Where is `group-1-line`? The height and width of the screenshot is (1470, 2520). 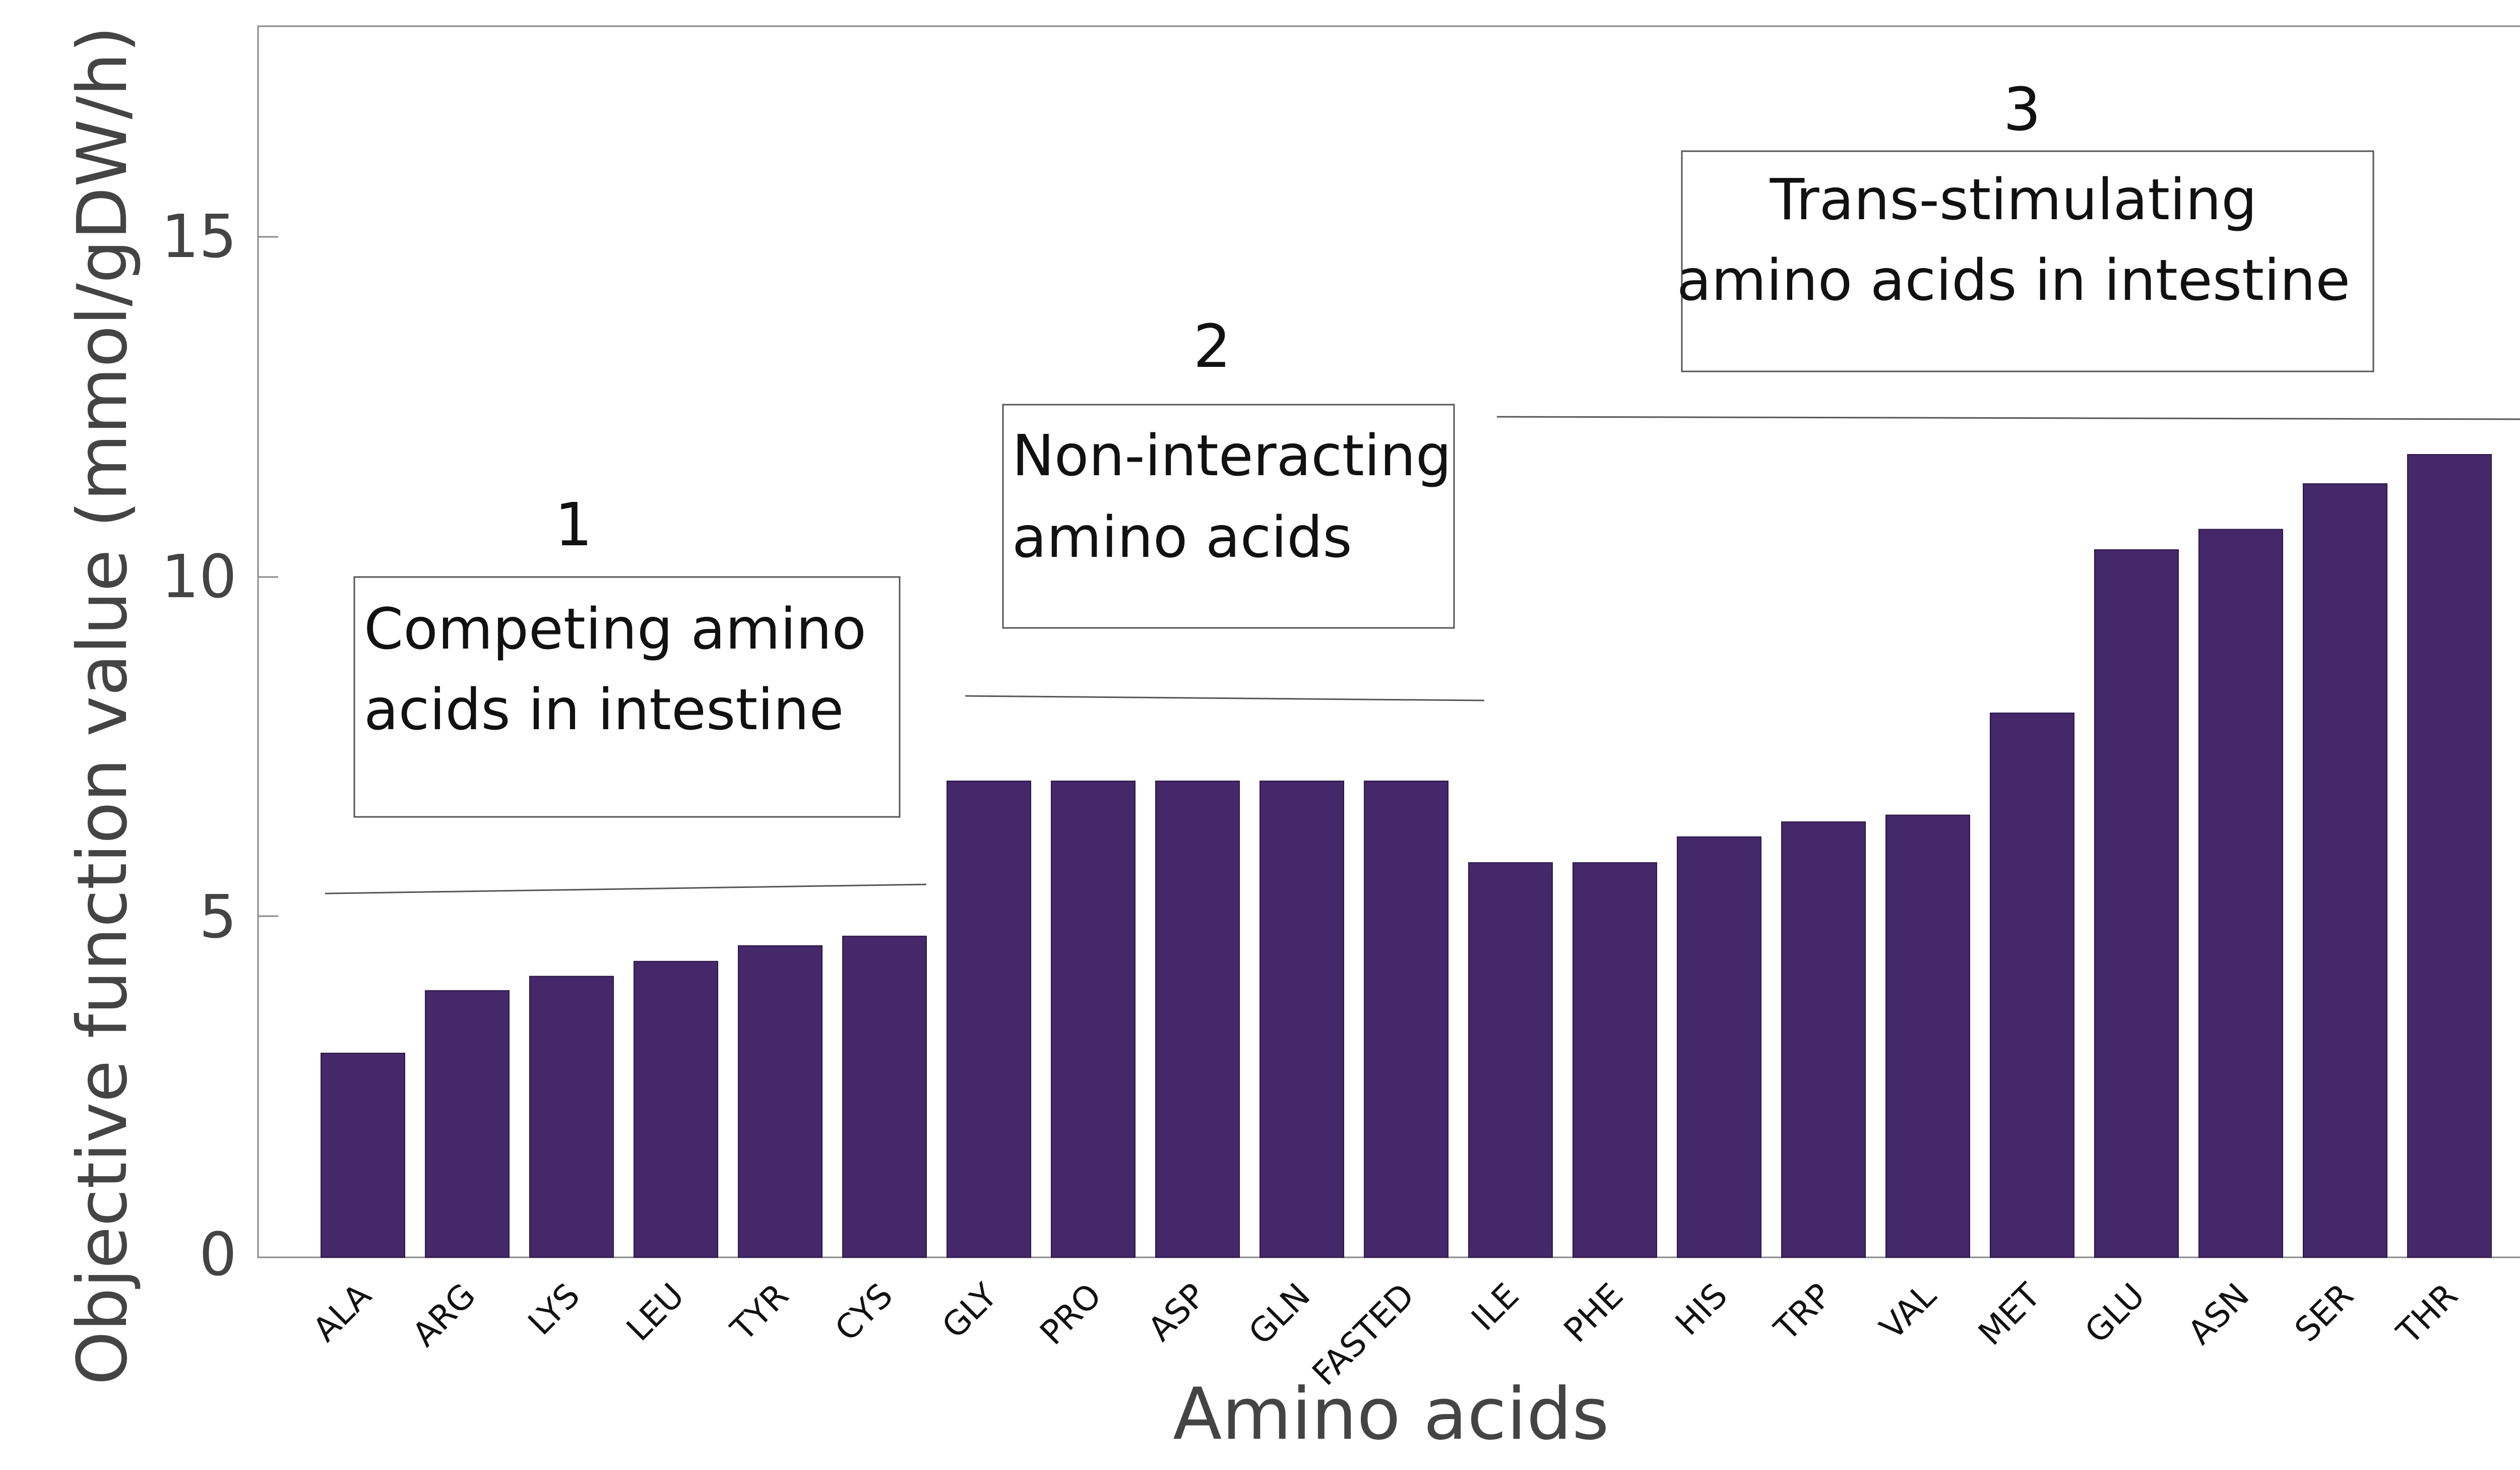
group-1-line is located at coordinates (626, 888).